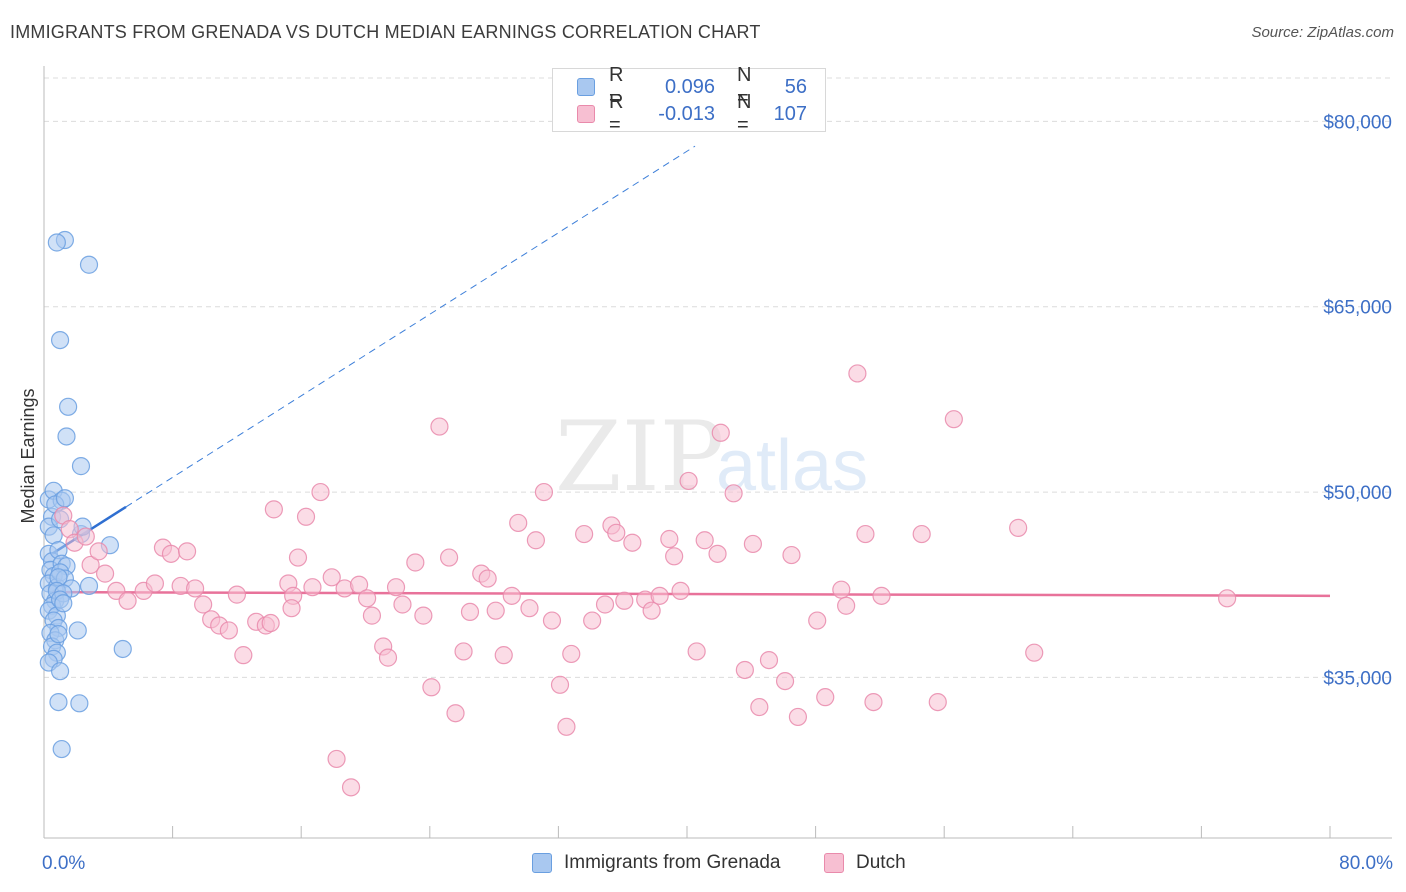 Image resolution: width=1406 pixels, height=892 pixels. I want to click on x-tick-label: 0.0%, so click(63, 863).